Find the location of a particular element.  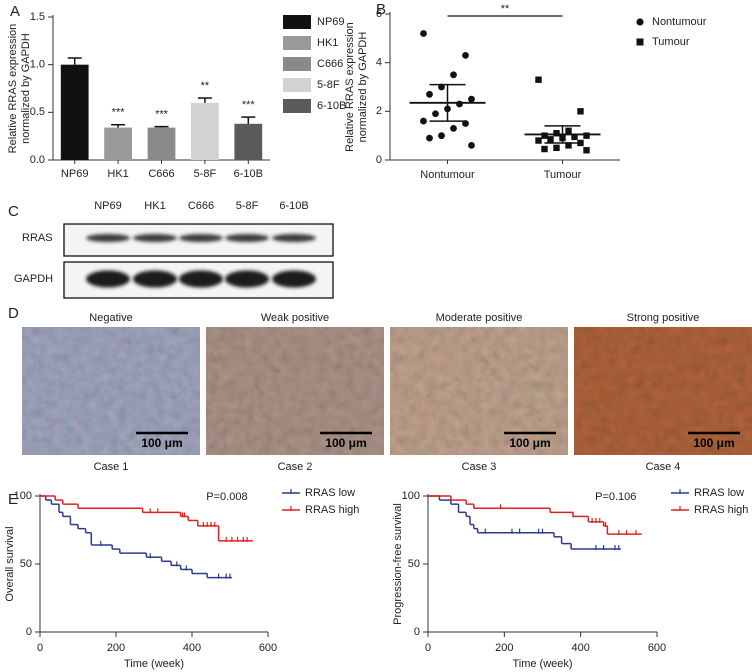

x-tick-label: C666 is located at coordinates (161, 174).